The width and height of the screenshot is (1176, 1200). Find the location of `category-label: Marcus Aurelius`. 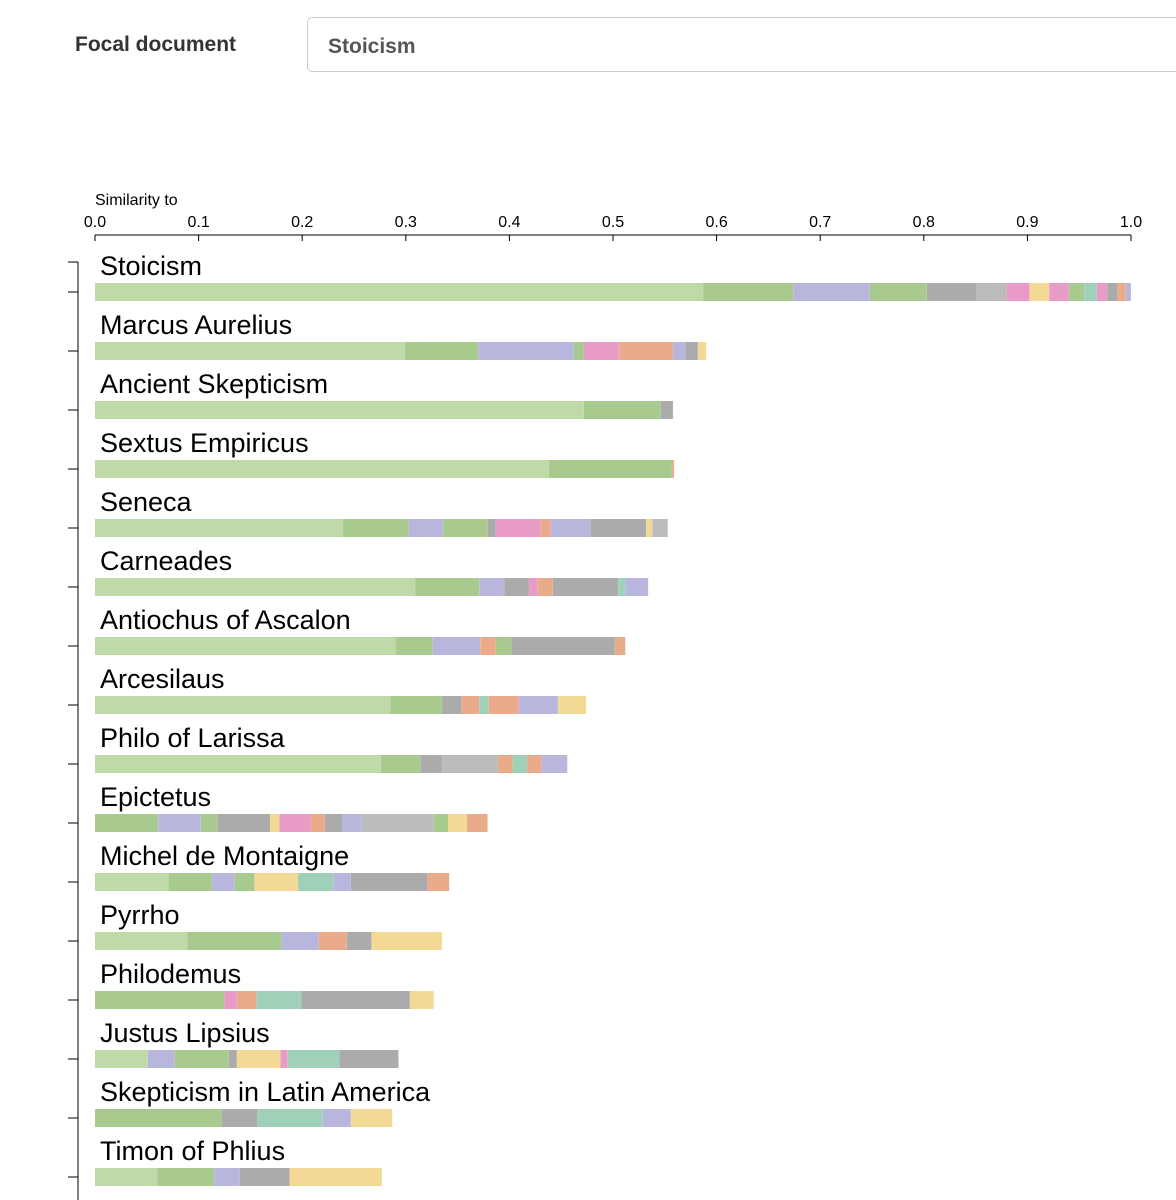

category-label: Marcus Aurelius is located at coordinates (196, 325).